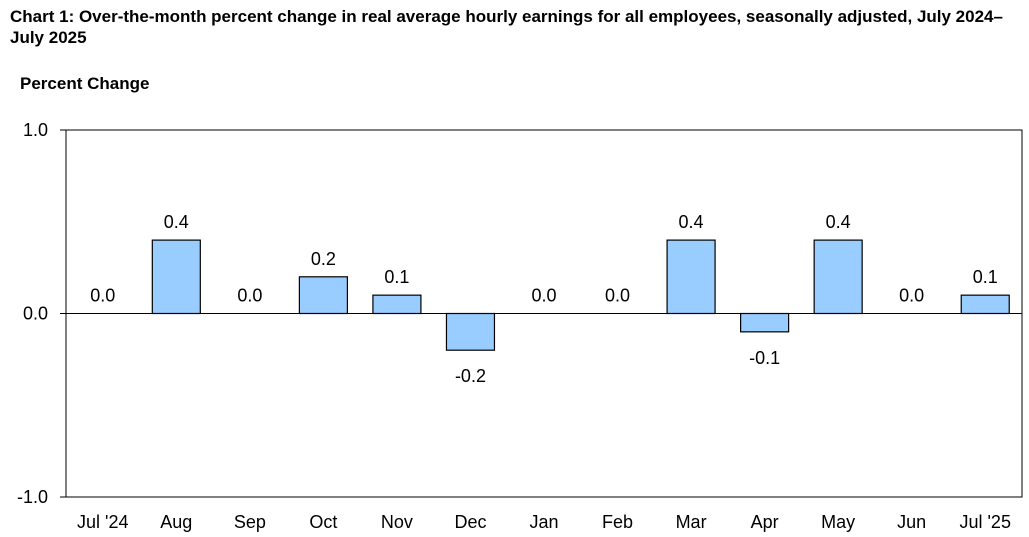 This screenshot has height=537, width=1029. What do you see at coordinates (764, 358) in the screenshot?
I see `data-label-9: -0.1` at bounding box center [764, 358].